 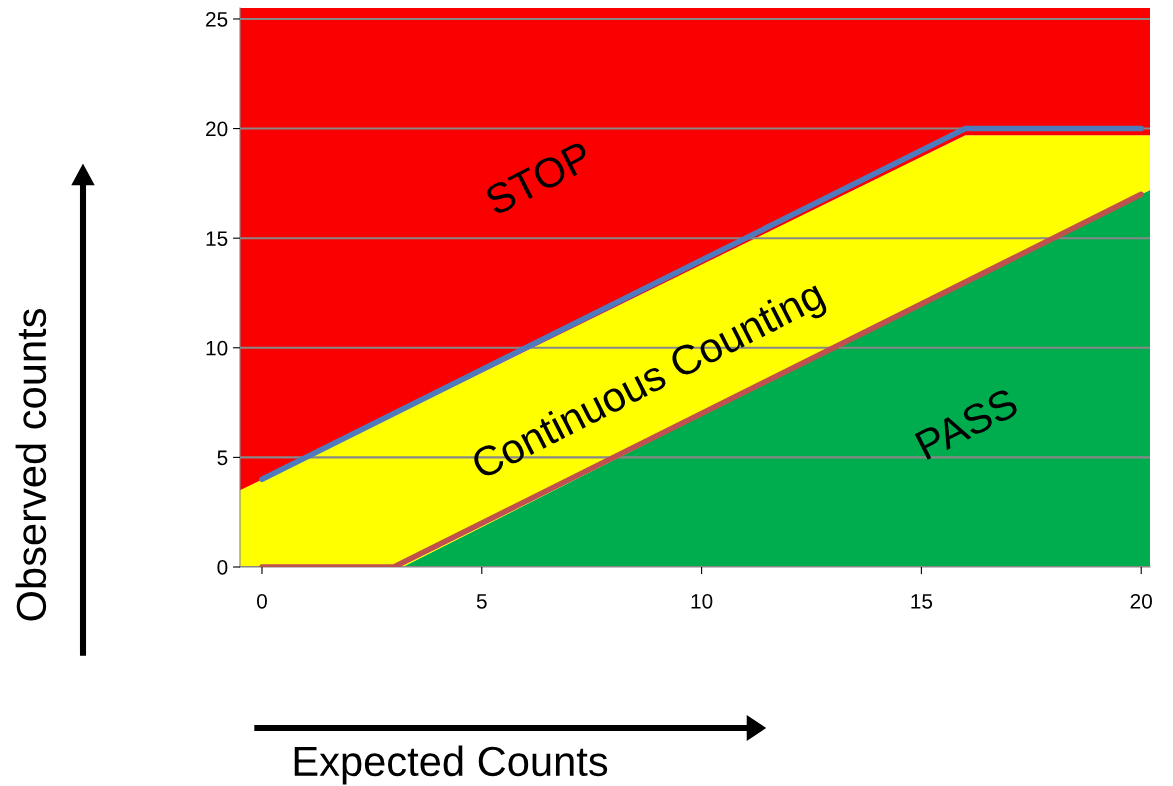 What do you see at coordinates (222, 458) in the screenshot?
I see `y-tick-label: 5` at bounding box center [222, 458].